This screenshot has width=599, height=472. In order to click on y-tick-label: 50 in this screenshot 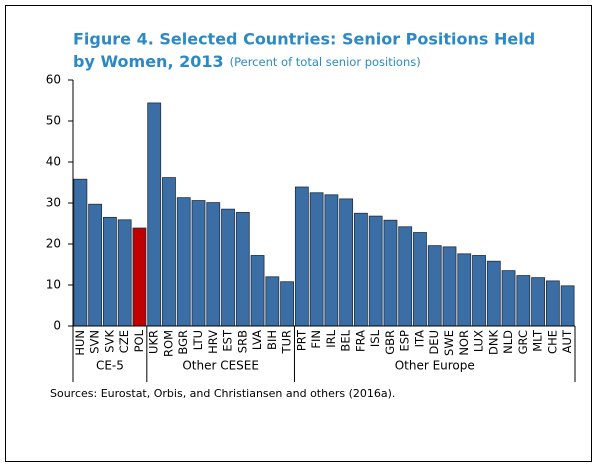, I will do `click(53, 121)`.